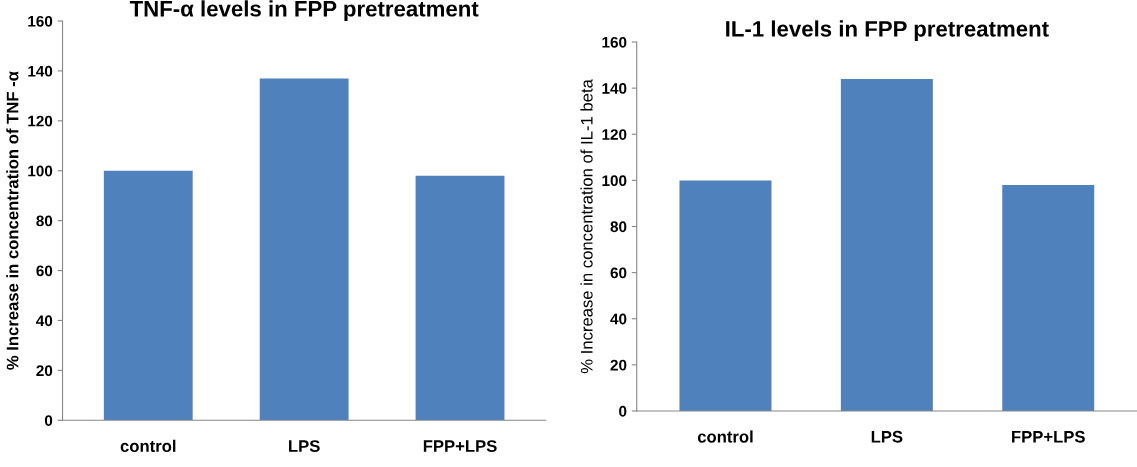  I want to click on y-axis-title: % Increase in concentration of TNF -α, so click(12, 220).